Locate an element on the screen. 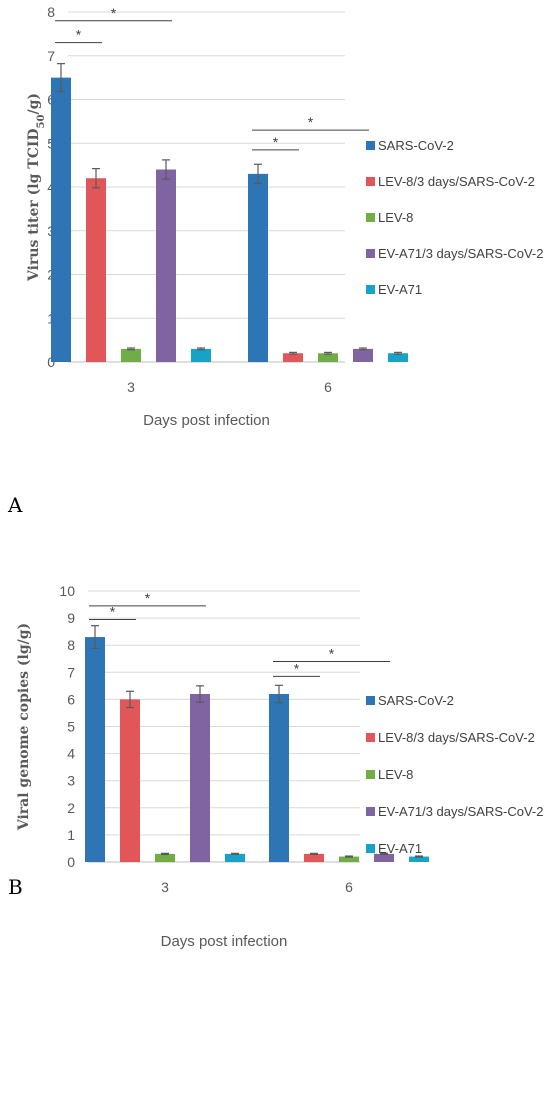 Image resolution: width=550 pixels, height=1102 pixels. y-tick-labels: 0 1 2 3 4 5 6 7 8 9 10 is located at coordinates (67, 726).